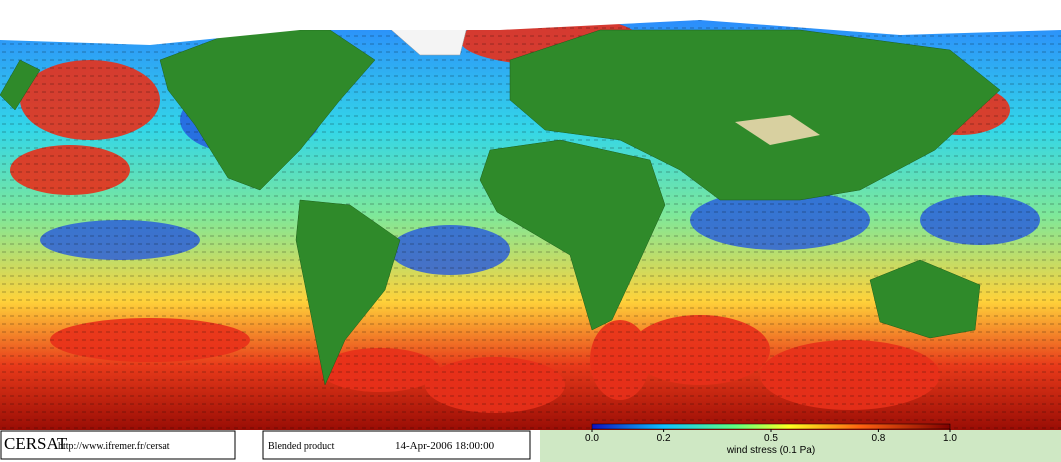 The width and height of the screenshot is (1061, 462). I want to click on tick-label: 1.0, so click(950, 438).